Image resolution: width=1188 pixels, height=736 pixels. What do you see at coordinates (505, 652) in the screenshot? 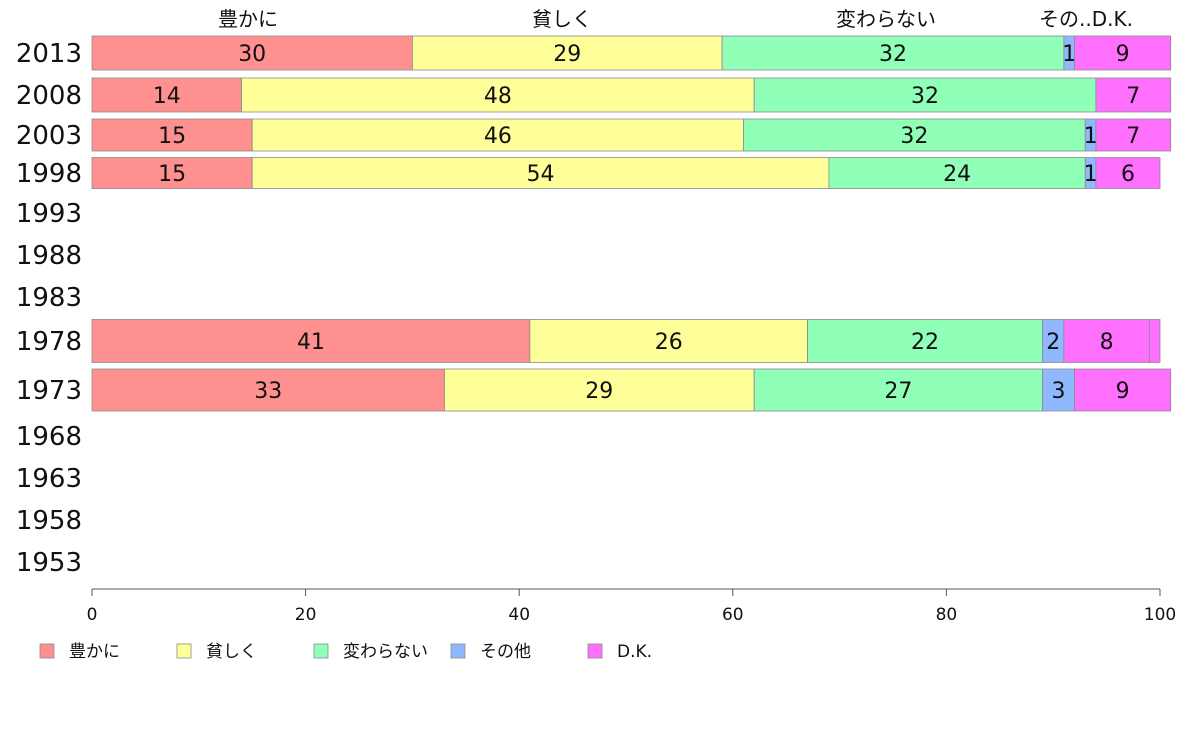
I see `legend-label: その他` at bounding box center [505, 652].